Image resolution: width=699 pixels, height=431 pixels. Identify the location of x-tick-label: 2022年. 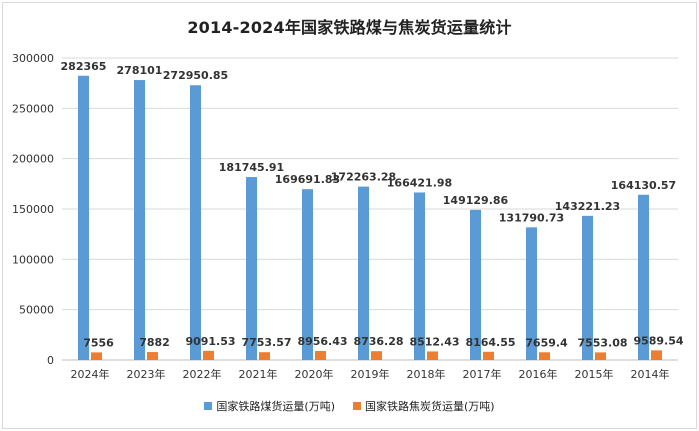
(202, 374).